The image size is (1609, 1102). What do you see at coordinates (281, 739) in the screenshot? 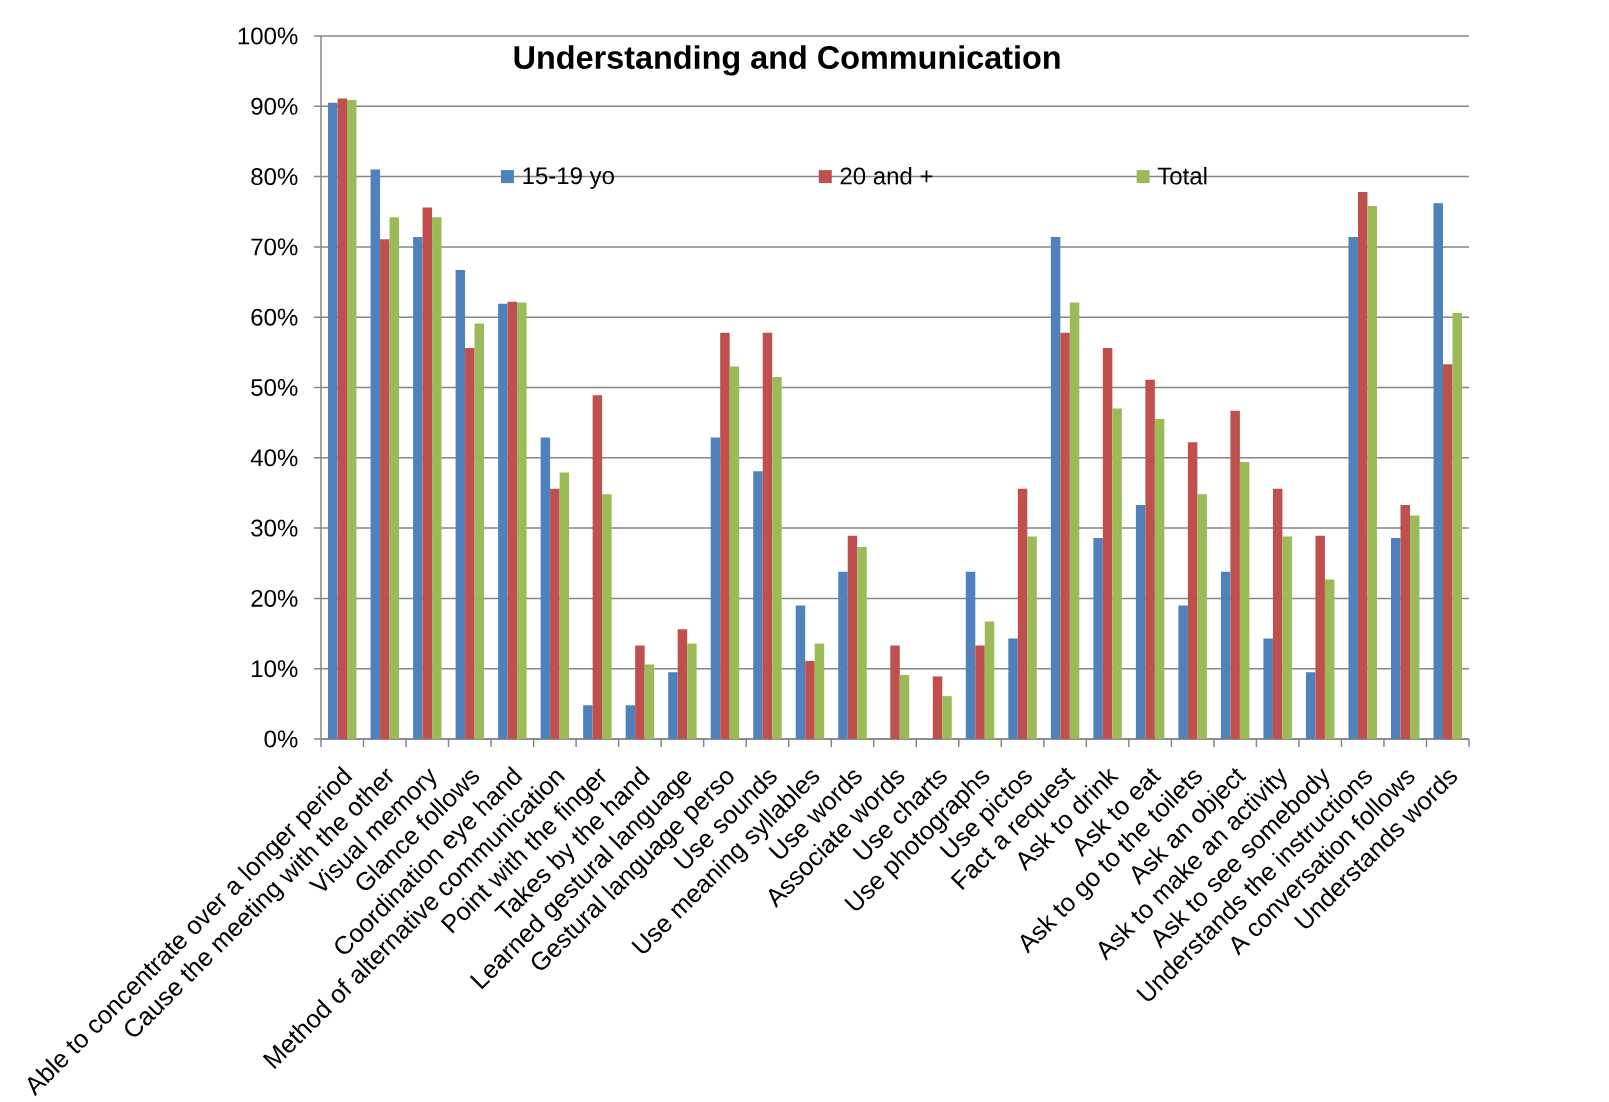
I see `y-tick-label: 0%` at bounding box center [281, 739].